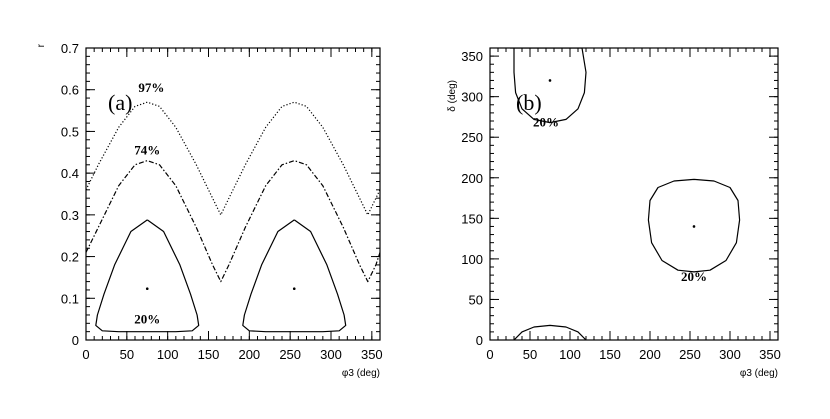  Describe the element at coordinates (472, 97) in the screenshot. I see `y-tick-label: 300` at that location.